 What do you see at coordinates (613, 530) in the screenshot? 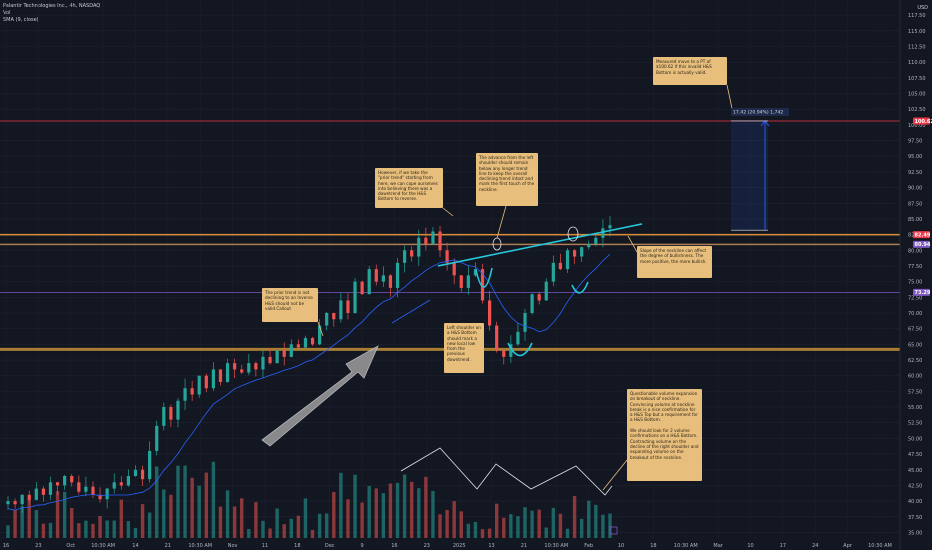
I see `last-bar-marker` at bounding box center [613, 530].